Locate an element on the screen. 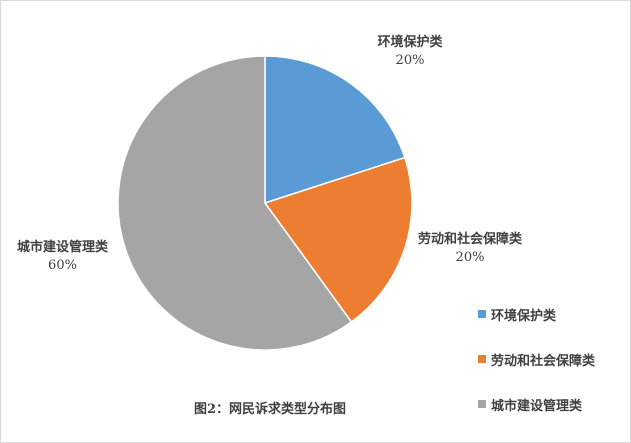 The width and height of the screenshot is (631, 443). legend-label: 城市建设管理类 is located at coordinates (537, 406).